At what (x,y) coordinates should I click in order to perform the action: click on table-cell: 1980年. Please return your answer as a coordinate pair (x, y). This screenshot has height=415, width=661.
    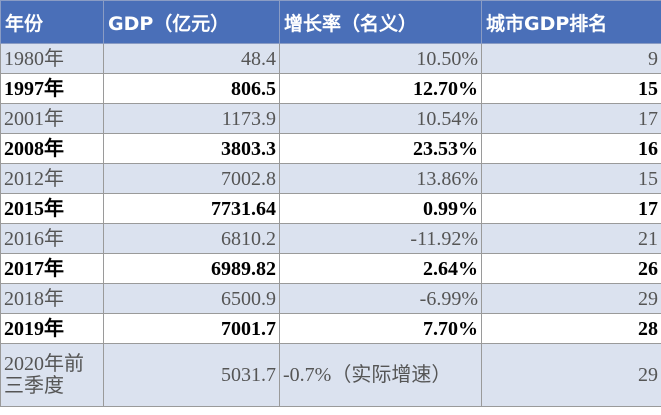
    Looking at the image, I should click on (52, 58).